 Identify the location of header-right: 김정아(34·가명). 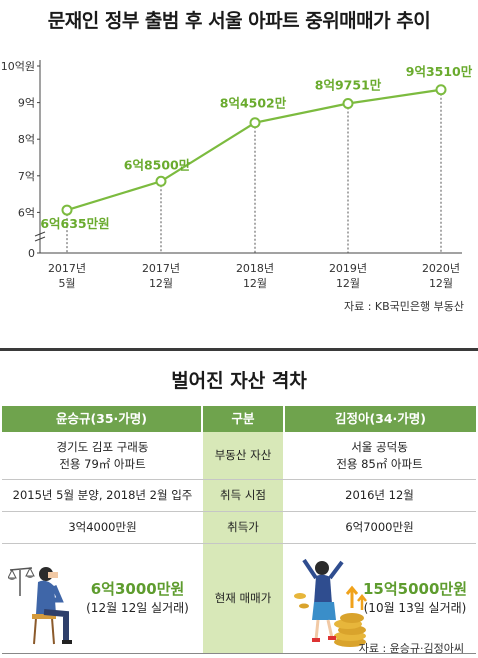
(380, 419).